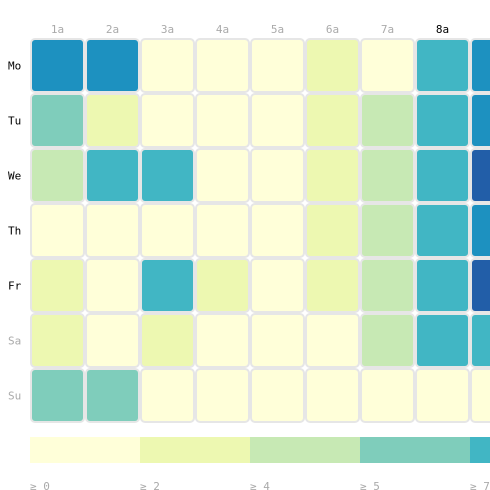 This screenshot has height=490, width=490. Describe the element at coordinates (14, 341) in the screenshot. I see `y-tick-label-Sa: Sa` at that location.